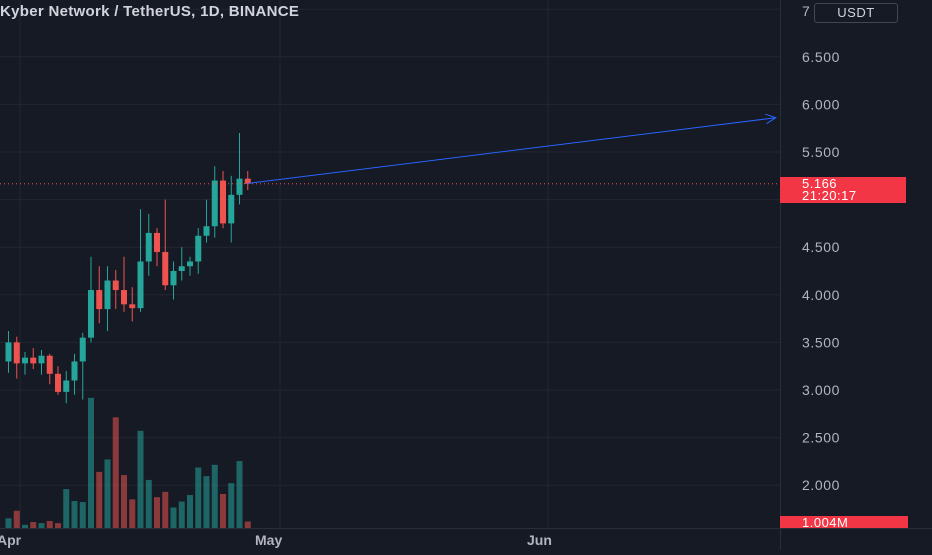 Image resolution: width=932 pixels, height=555 pixels. Describe the element at coordinates (539, 540) in the screenshot. I see `time-tick-label: Jun` at that location.